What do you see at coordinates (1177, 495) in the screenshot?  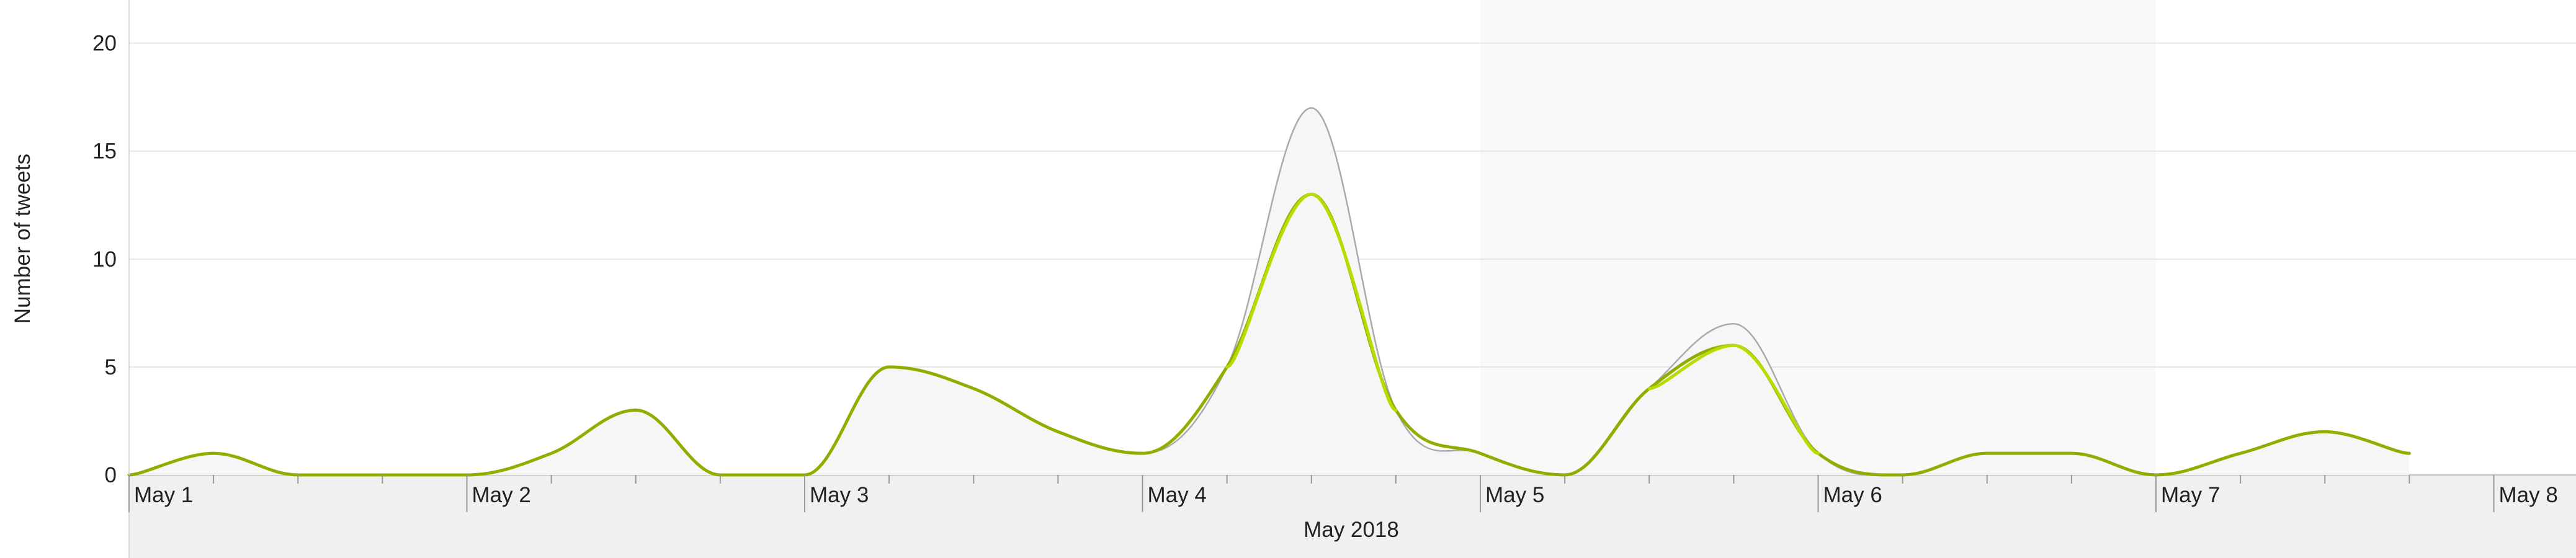 I see `x-tick-label: May 4` at bounding box center [1177, 495].